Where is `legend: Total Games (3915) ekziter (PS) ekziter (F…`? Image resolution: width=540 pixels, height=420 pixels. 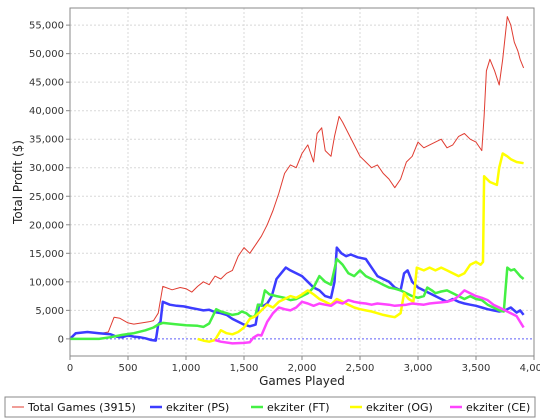
legend: Total Games (3915) ekziter (PS) ekziter (F… is located at coordinates (270, 407).